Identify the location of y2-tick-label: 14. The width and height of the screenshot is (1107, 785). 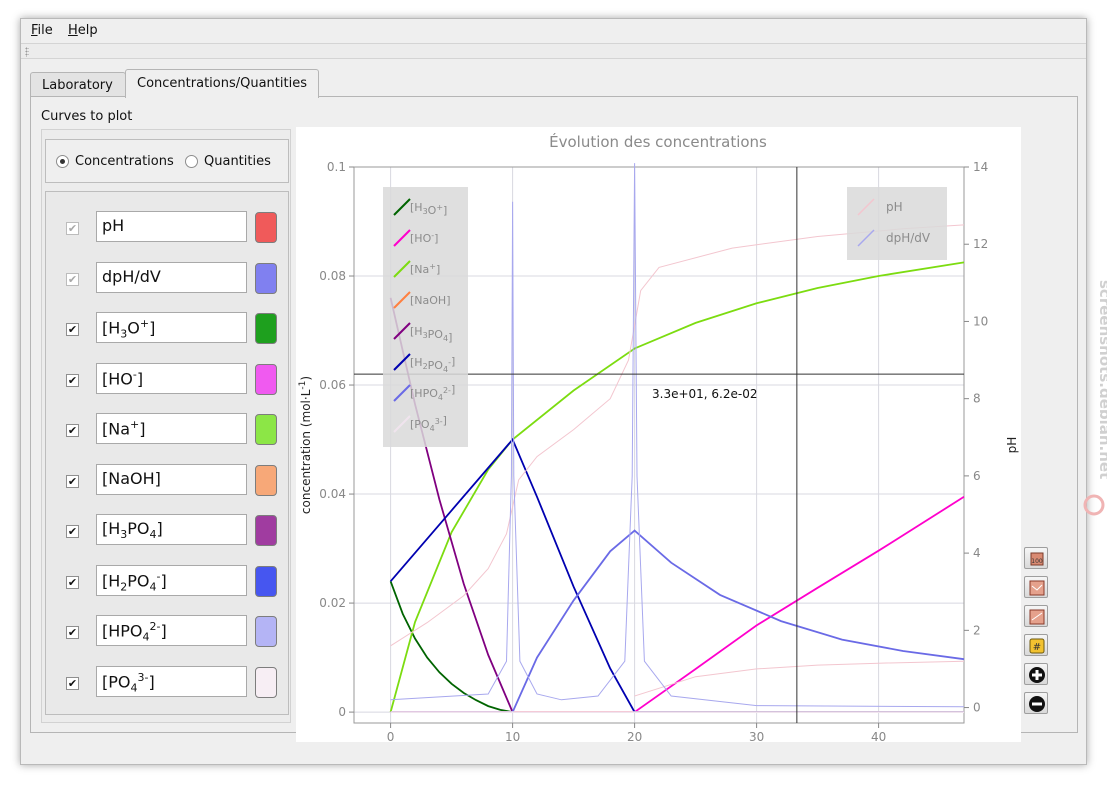
(980, 167).